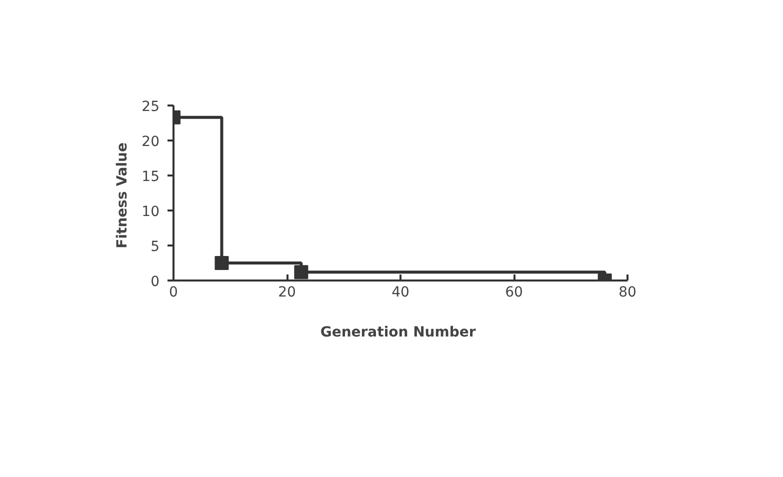 The height and width of the screenshot is (477, 783). I want to click on y-tick-label: 20, so click(151, 142).